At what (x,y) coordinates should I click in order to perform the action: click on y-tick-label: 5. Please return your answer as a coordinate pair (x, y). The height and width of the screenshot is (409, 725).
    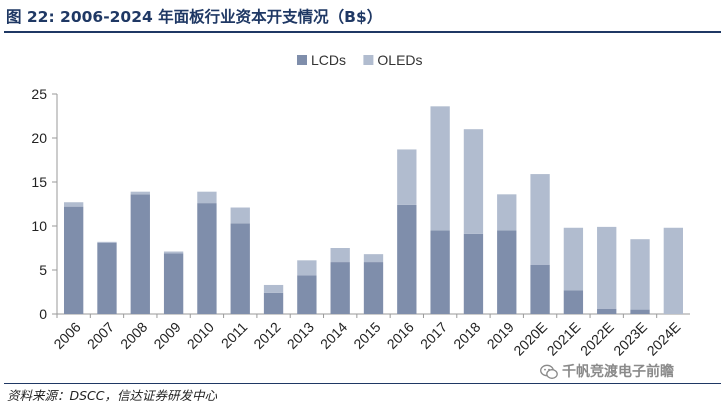
    Looking at the image, I should click on (43, 270).